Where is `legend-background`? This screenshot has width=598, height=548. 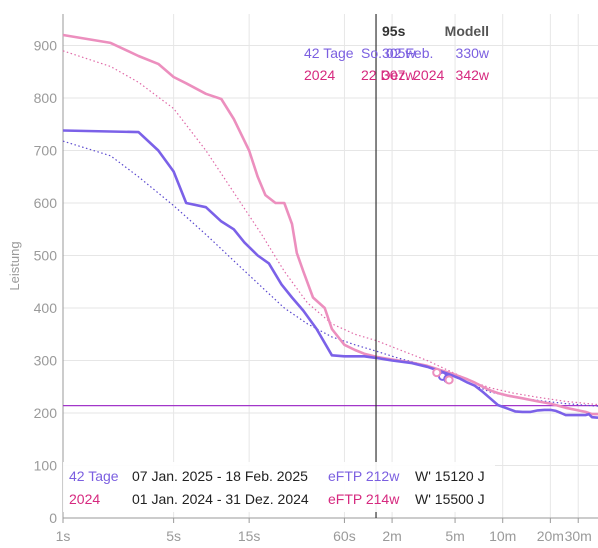 legend-background is located at coordinates (279, 487).